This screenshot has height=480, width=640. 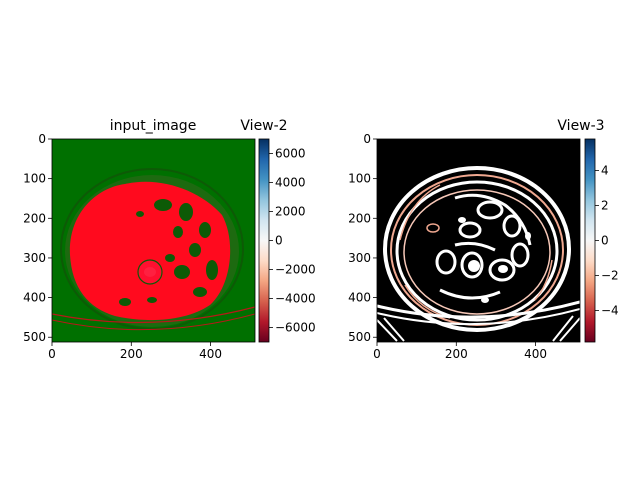 I want to click on edge-map-y-tick-label: 300, so click(x=359, y=258).